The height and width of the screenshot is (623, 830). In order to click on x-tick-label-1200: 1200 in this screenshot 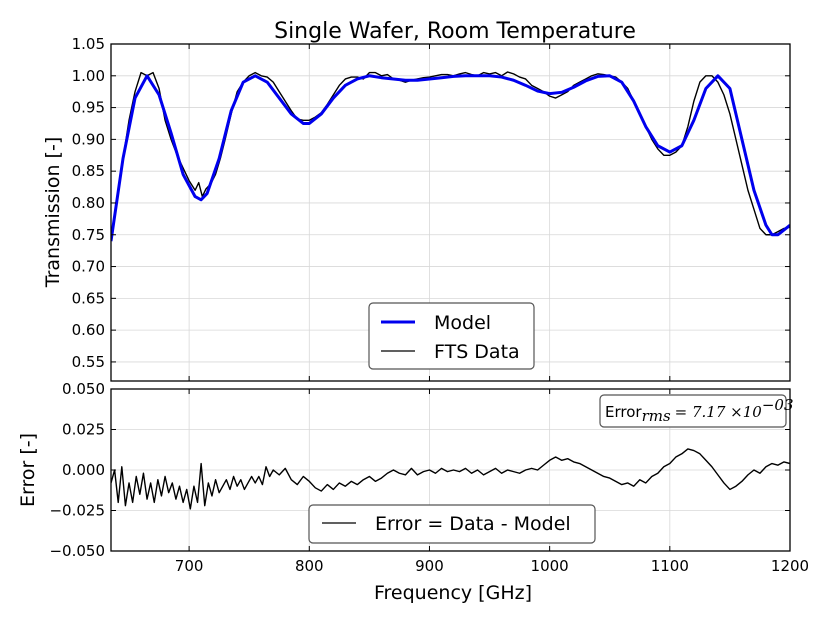, I will do `click(790, 566)`.